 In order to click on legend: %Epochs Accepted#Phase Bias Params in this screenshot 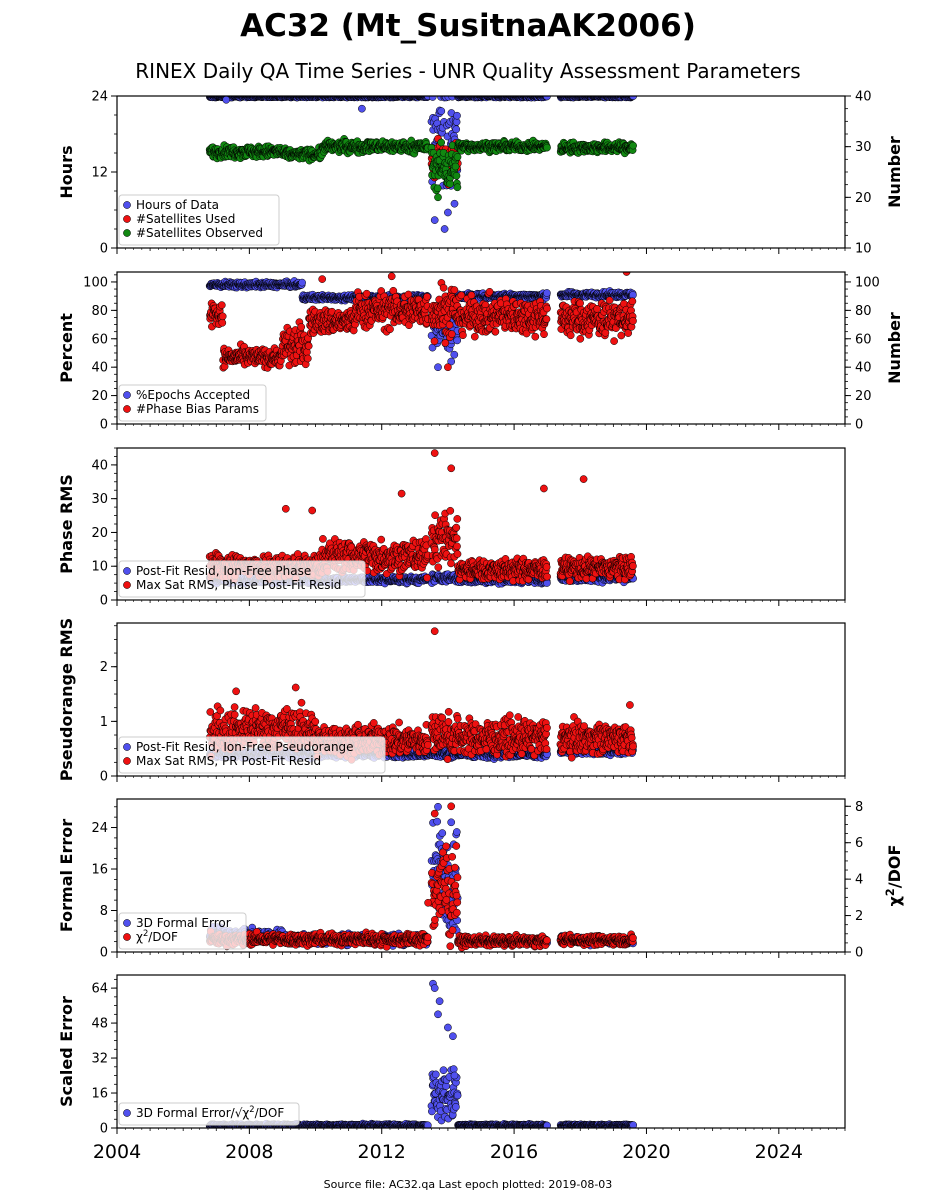, I will do `click(192, 403)`.